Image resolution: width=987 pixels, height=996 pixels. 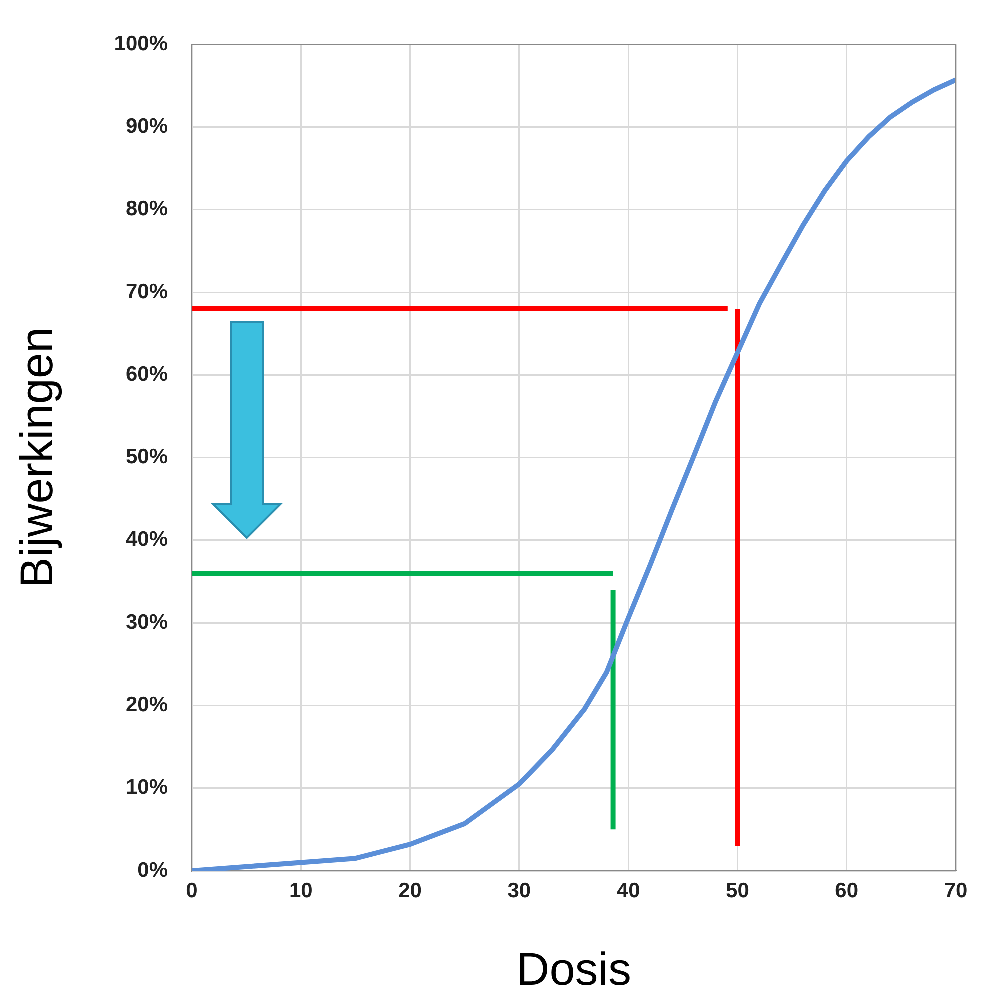 I want to click on x-tick-label: 50, so click(x=738, y=890).